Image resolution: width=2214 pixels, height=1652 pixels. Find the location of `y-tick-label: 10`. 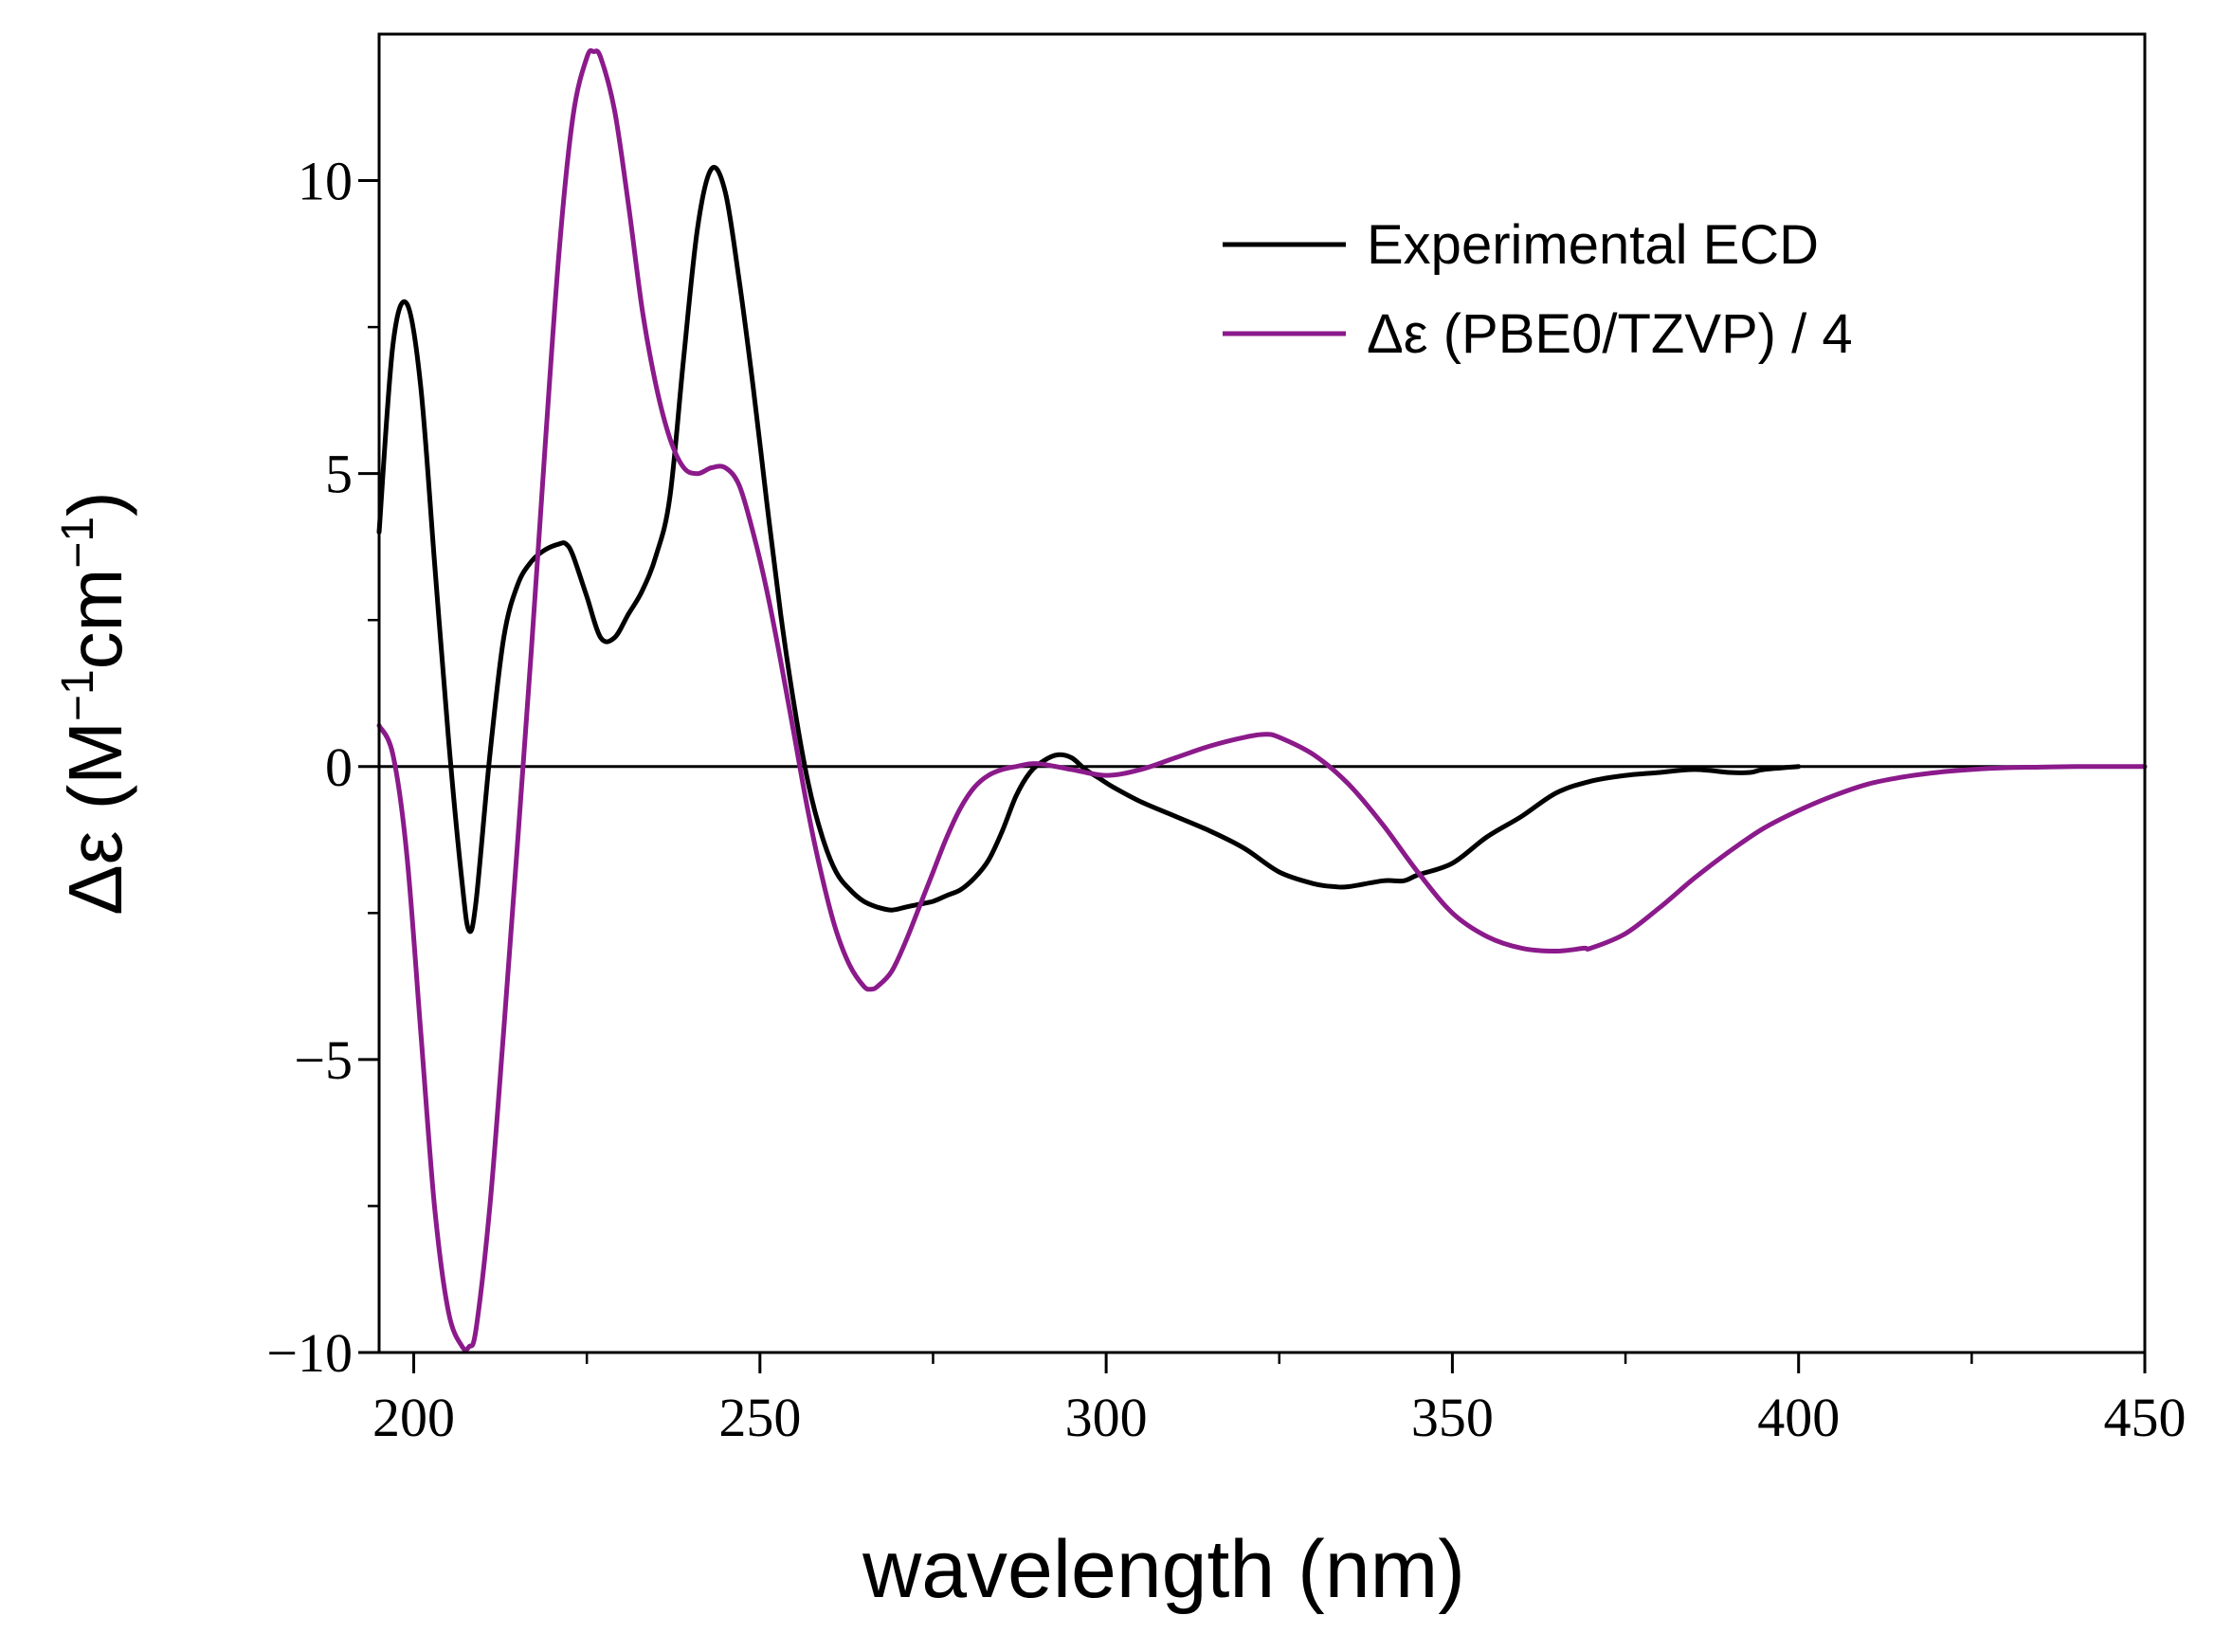

y-tick-label: 10 is located at coordinates (325, 181).